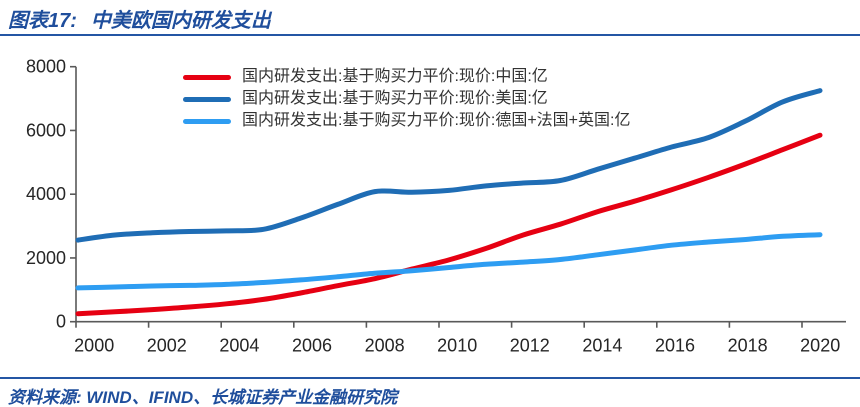 The image size is (860, 407). Describe the element at coordinates (675, 346) in the screenshot. I see `x-tick-label: 2016` at that location.